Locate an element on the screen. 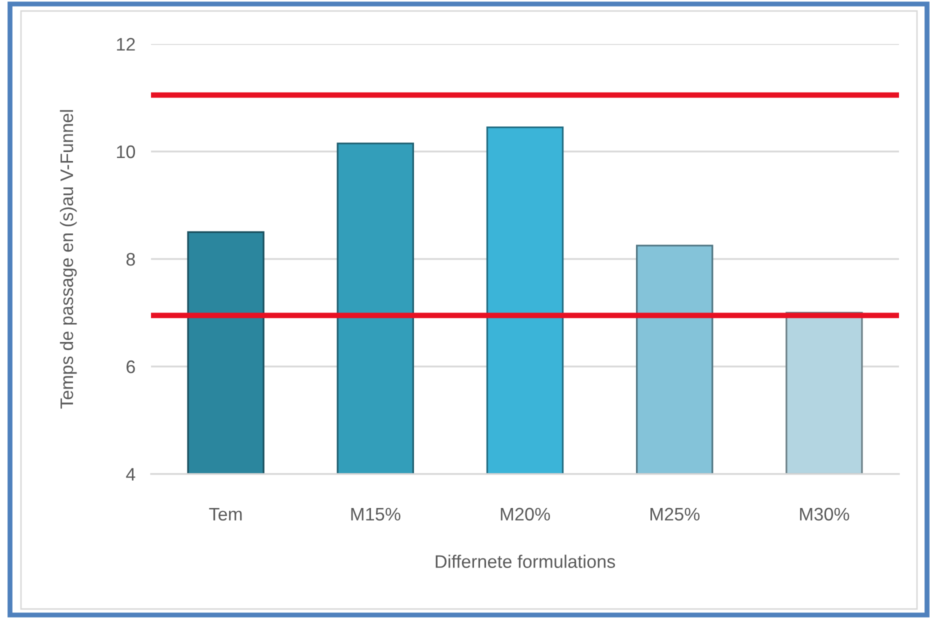  x-tick-label: M25% is located at coordinates (675, 514).